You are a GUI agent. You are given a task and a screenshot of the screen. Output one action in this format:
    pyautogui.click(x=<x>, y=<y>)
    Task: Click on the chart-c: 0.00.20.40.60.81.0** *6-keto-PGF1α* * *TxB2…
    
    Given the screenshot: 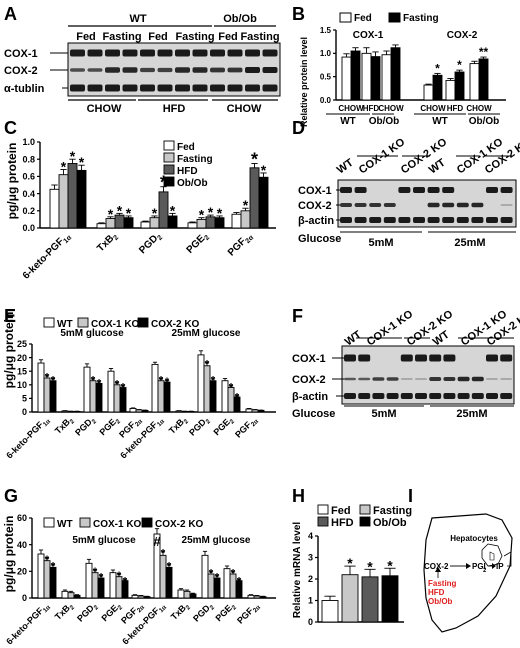 What is the action you would take?
    pyautogui.click(x=148, y=209)
    